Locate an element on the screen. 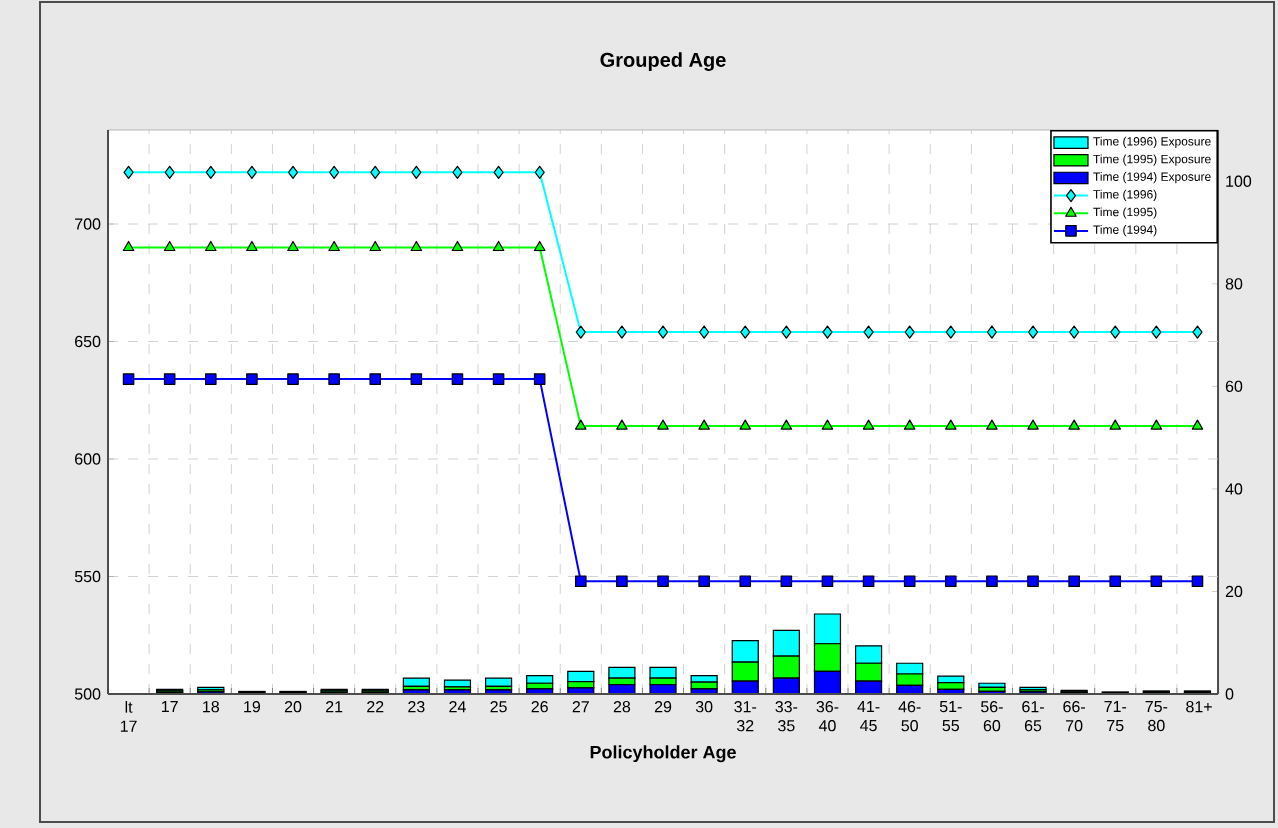 This screenshot has width=1278, height=828. x-tick-label: lt 17 is located at coordinates (128, 716).